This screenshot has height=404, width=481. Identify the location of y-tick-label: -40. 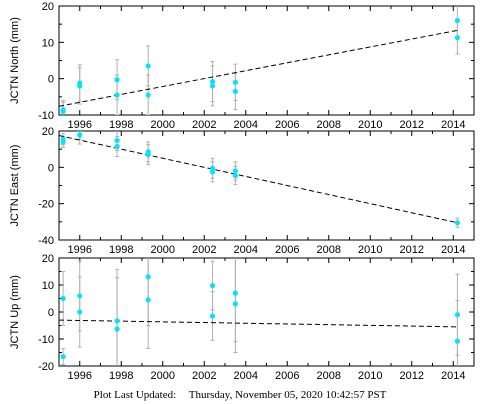
(46, 241).